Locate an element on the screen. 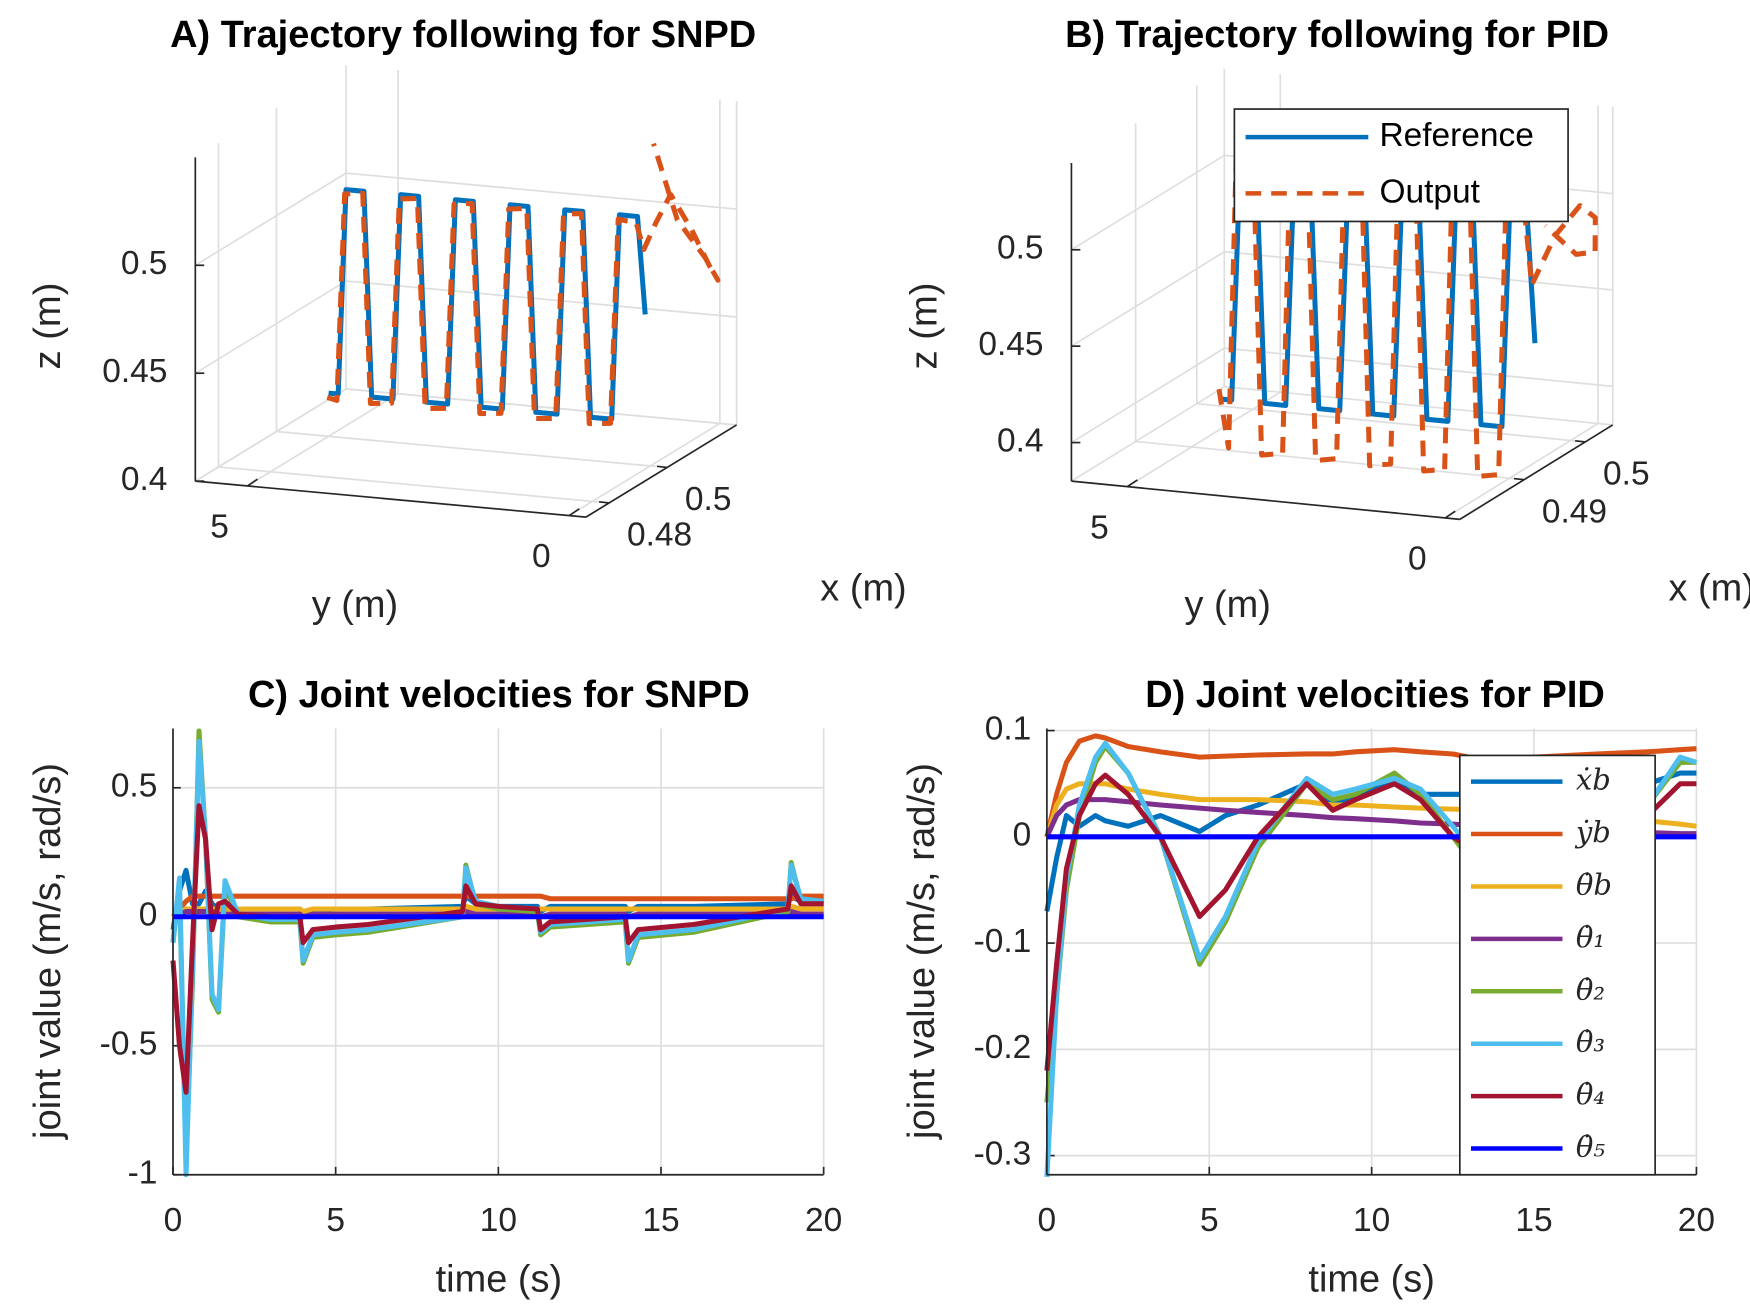 Image resolution: width=1750 pixels, height=1313 pixels. legend-label: θ̇₃ is located at coordinates (1590, 1042).